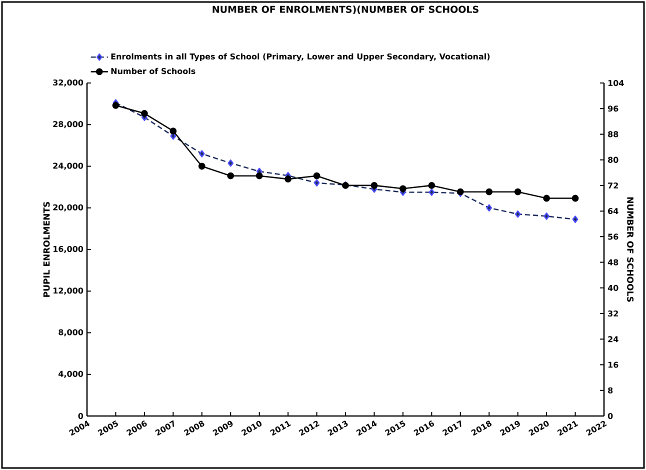  What do you see at coordinates (69, 291) in the screenshot?
I see `y-tick-label: 12,000` at bounding box center [69, 291].